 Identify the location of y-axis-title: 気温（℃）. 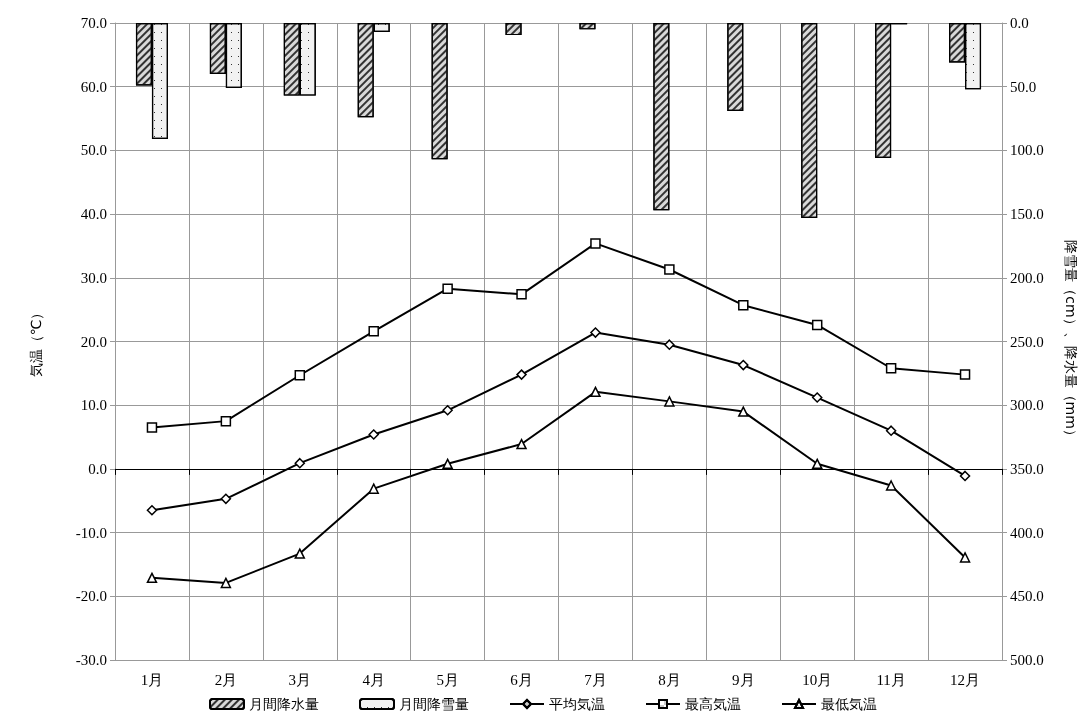
(36, 341).